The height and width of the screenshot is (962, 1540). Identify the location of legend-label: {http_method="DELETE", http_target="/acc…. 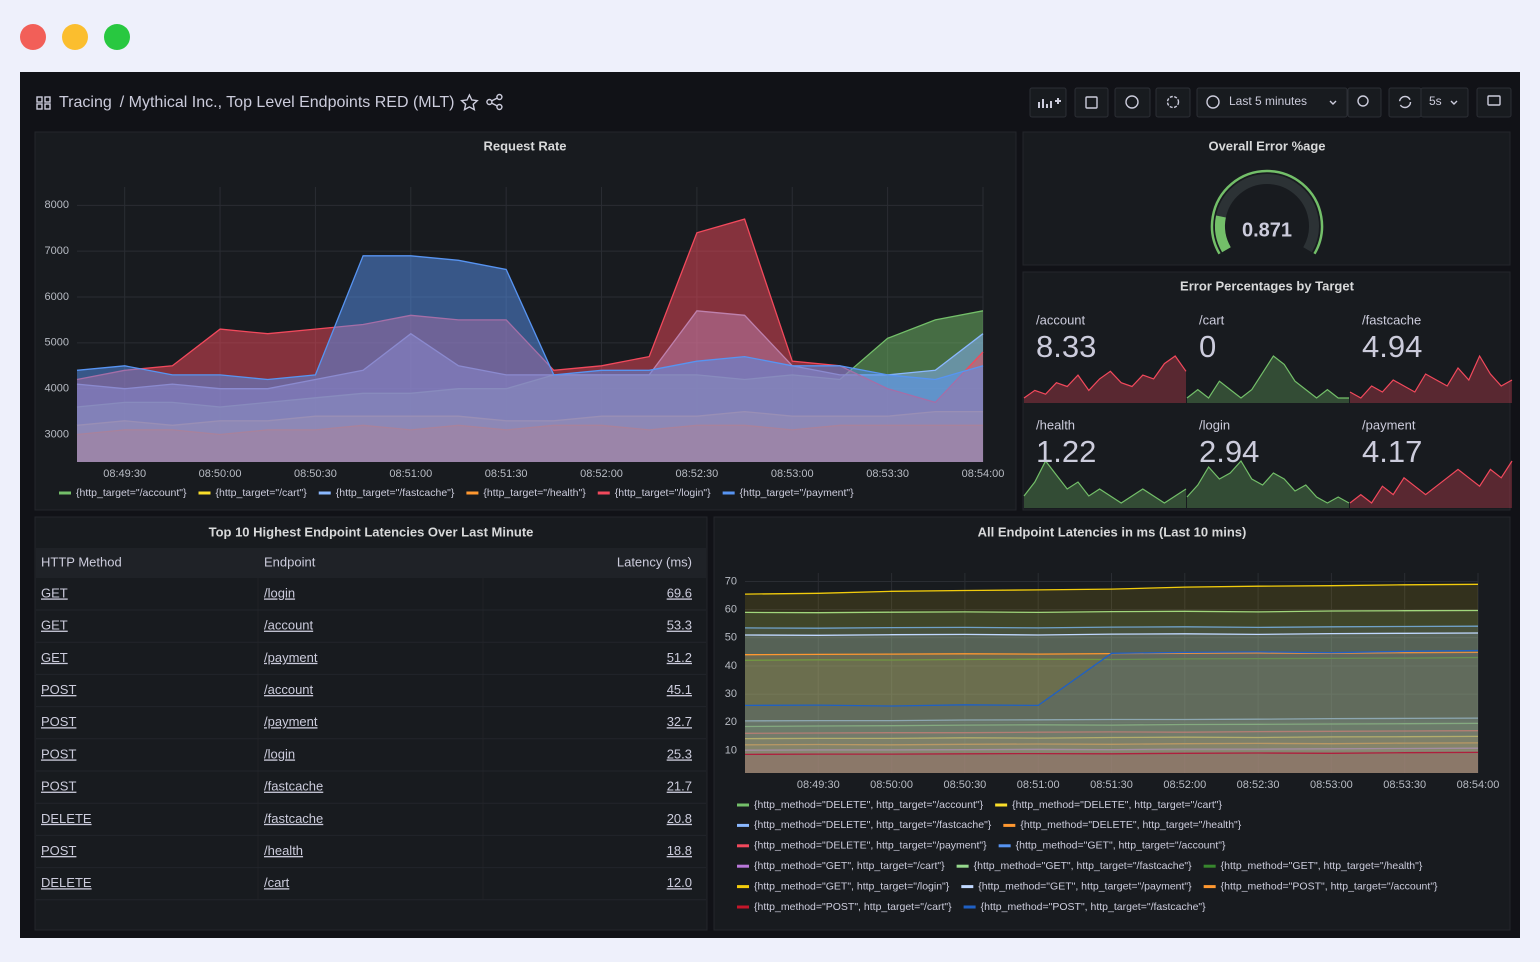
(869, 805).